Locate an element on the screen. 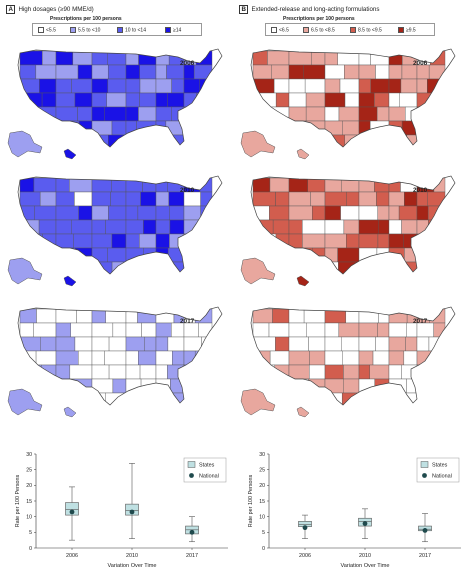 The width and height of the screenshot is (467, 579). legend-national-label: National is located at coordinates (442, 477).